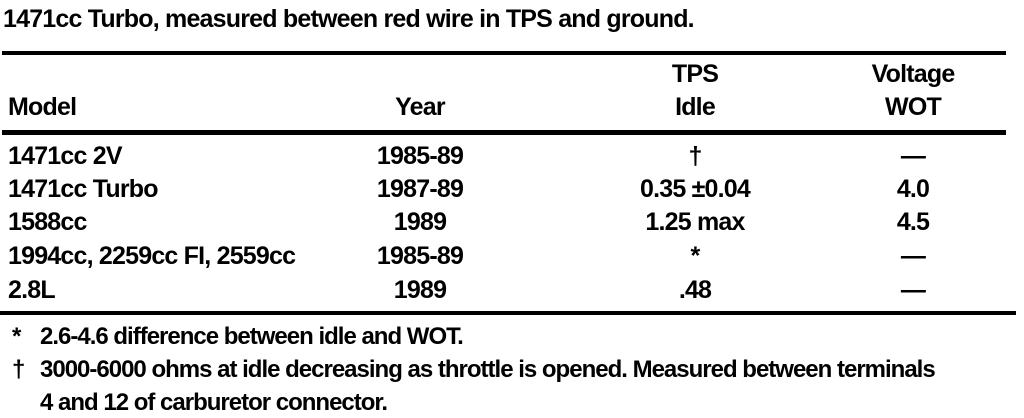  I want to click on voltage-wot-cell: 4.5, so click(913, 222).